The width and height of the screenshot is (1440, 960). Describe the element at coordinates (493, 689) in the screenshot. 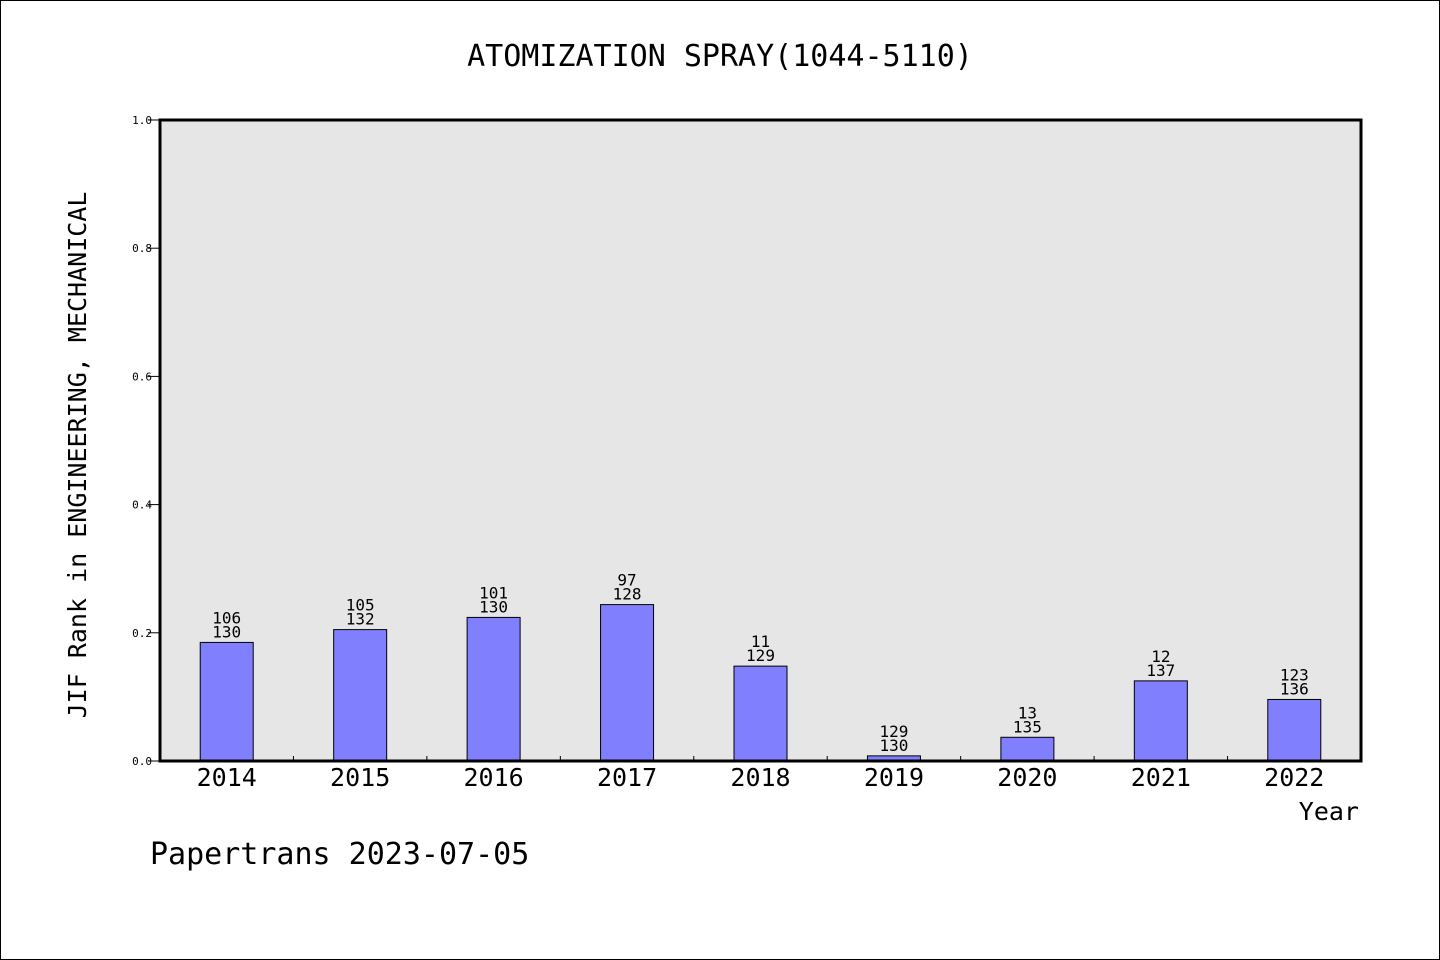

I see `bar-2016` at that location.